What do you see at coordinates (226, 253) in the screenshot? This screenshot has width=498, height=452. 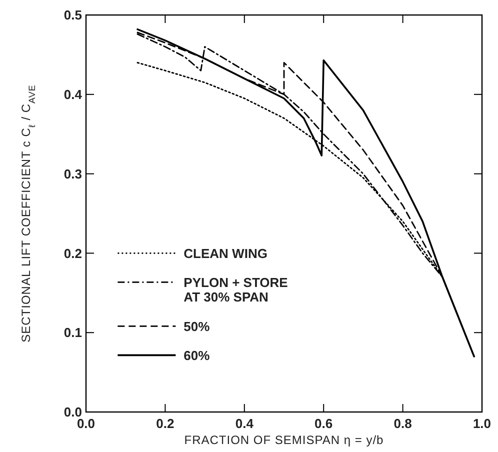 I see `legend-label: CLEAN WING` at bounding box center [226, 253].